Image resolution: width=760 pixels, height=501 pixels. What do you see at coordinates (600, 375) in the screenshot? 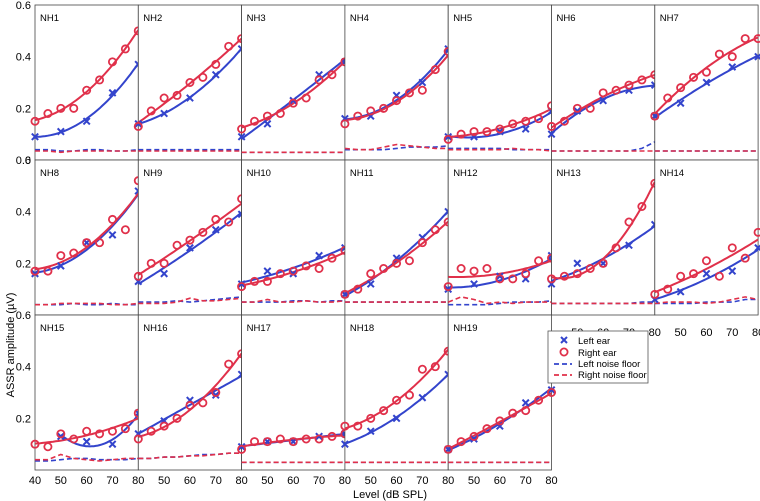
I see `legend-entry-right-noise: Right noise floor` at bounding box center [600, 375].